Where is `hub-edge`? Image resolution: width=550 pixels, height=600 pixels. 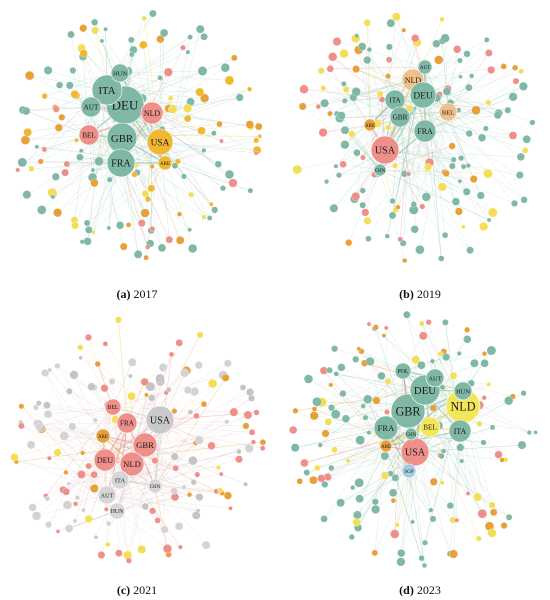 hub-edge is located at coordinates (117, 459).